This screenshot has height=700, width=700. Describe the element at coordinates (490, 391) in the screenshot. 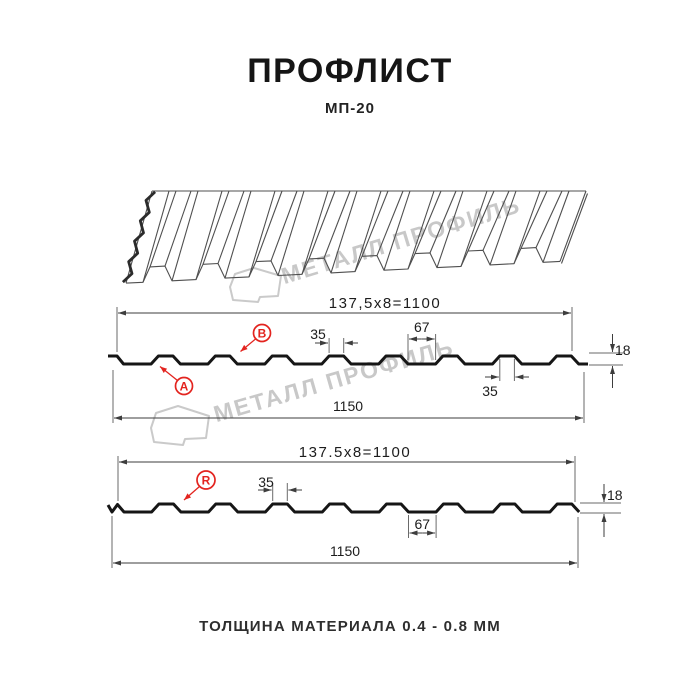

I see `dim-rib-bottom: 35` at that location.